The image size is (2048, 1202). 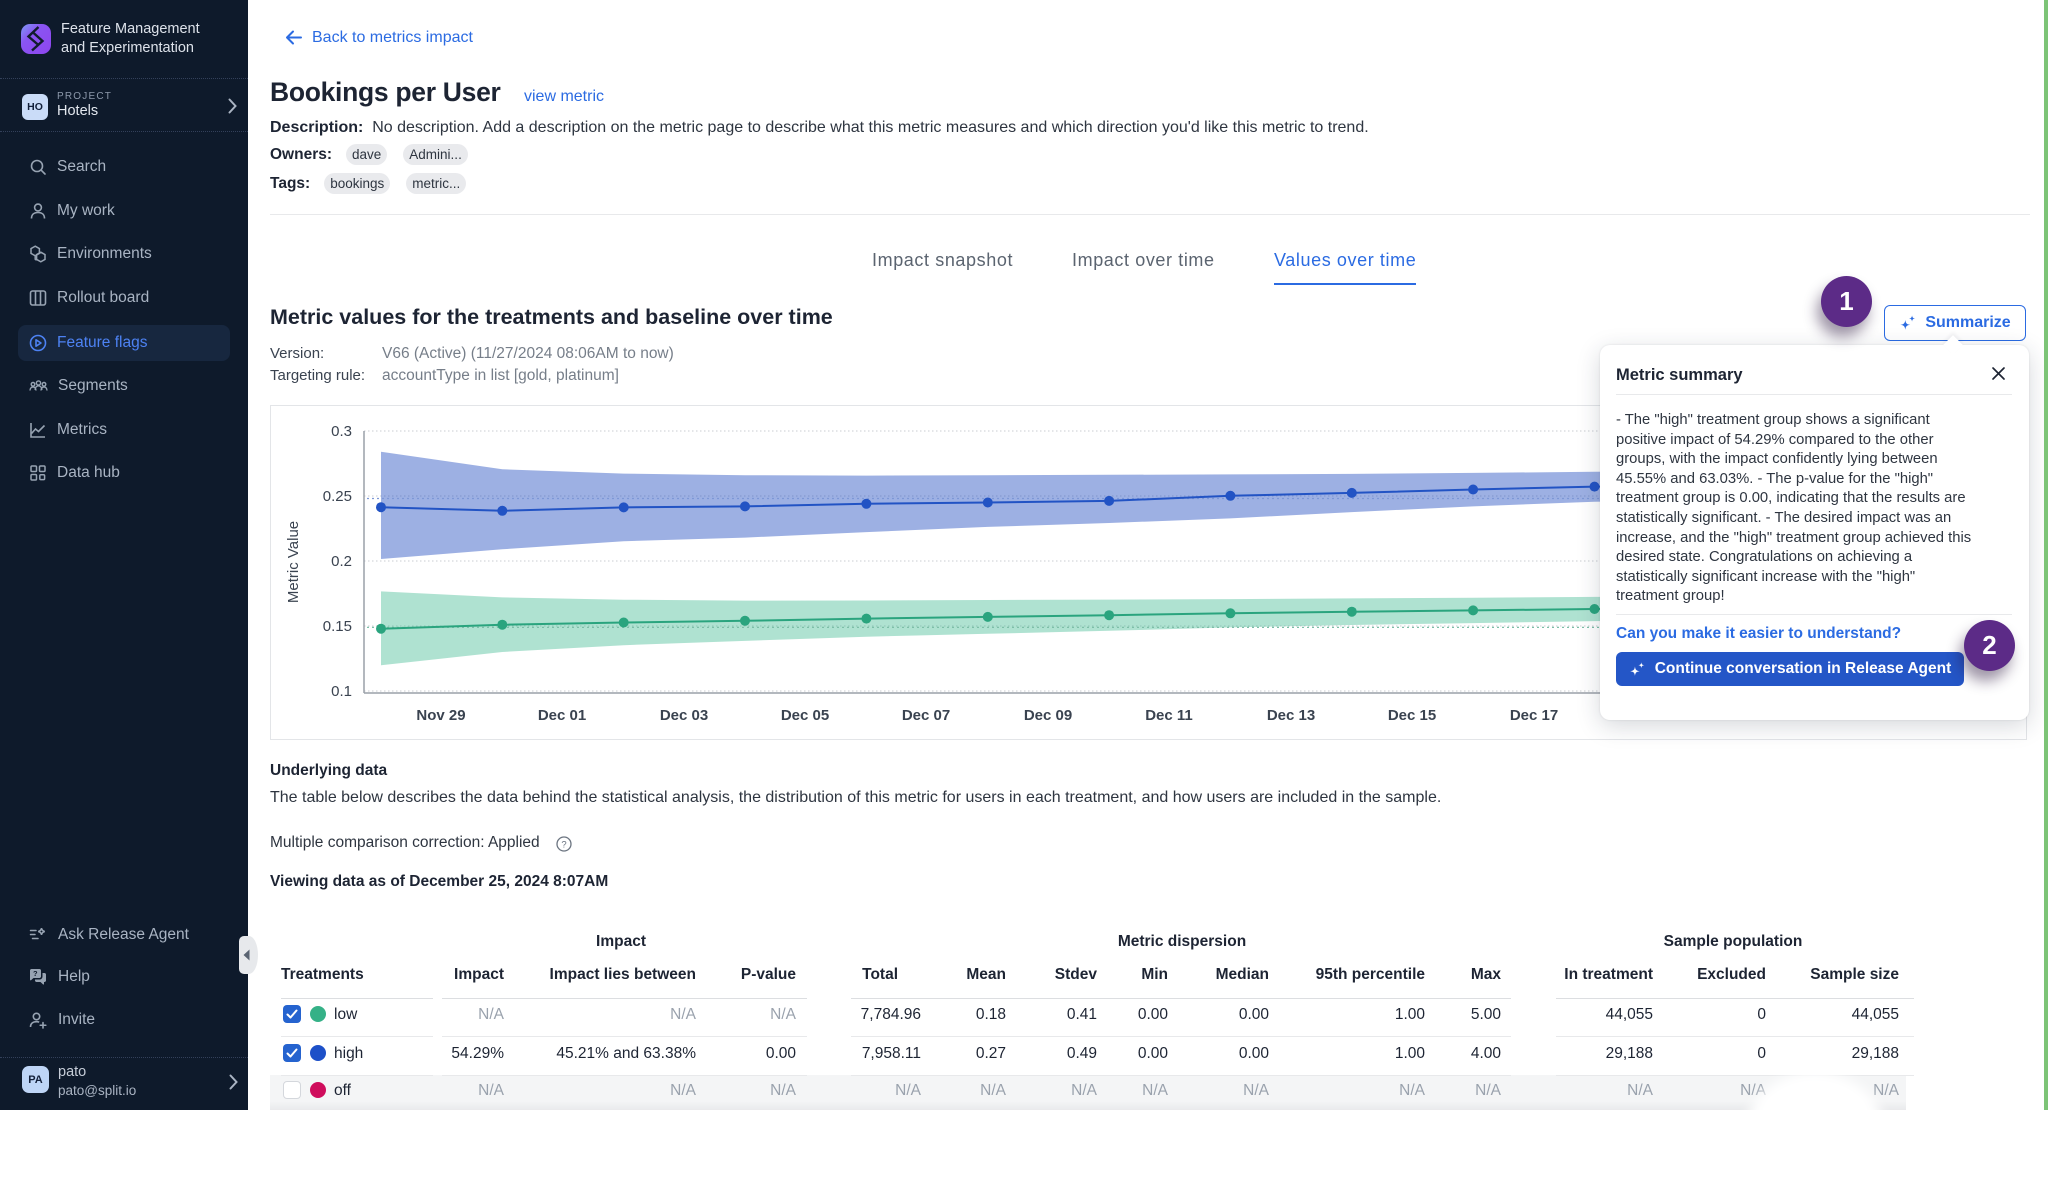 I want to click on svg-text: Dec 03, so click(x=684, y=715).